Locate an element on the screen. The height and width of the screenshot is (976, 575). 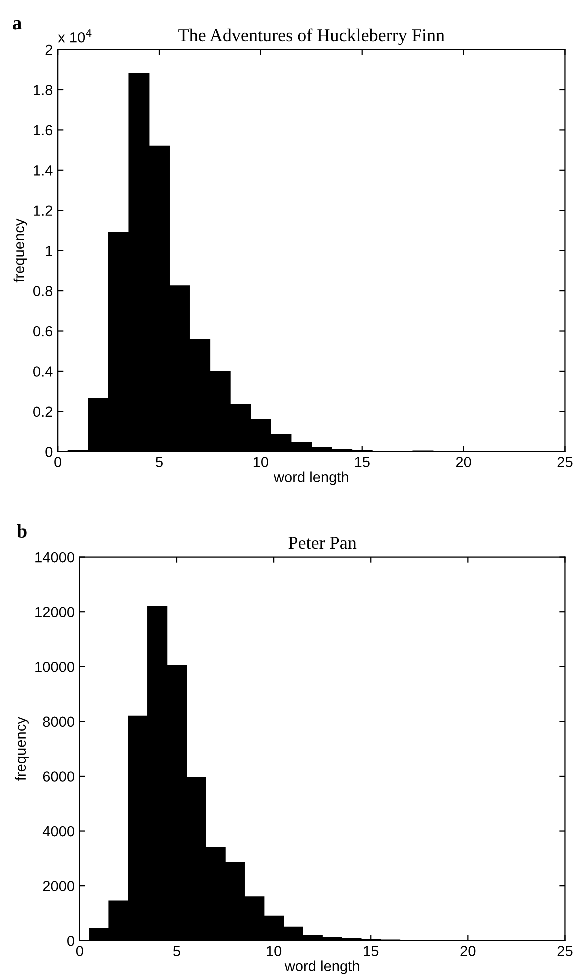
y-tick-label: 6000 is located at coordinates (58, 777).